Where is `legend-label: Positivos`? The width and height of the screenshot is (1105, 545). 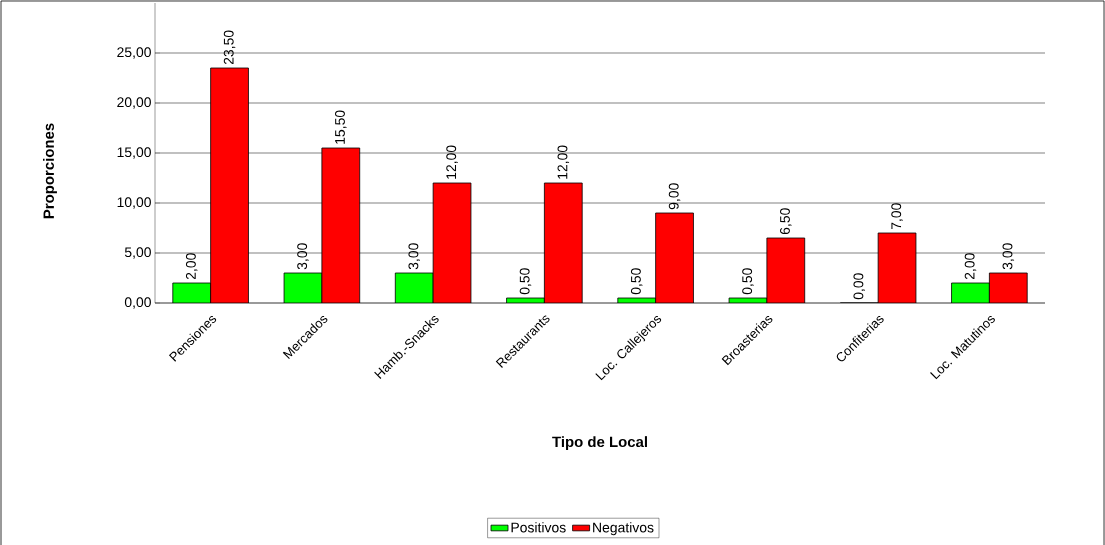 legend-label: Positivos is located at coordinates (538, 527).